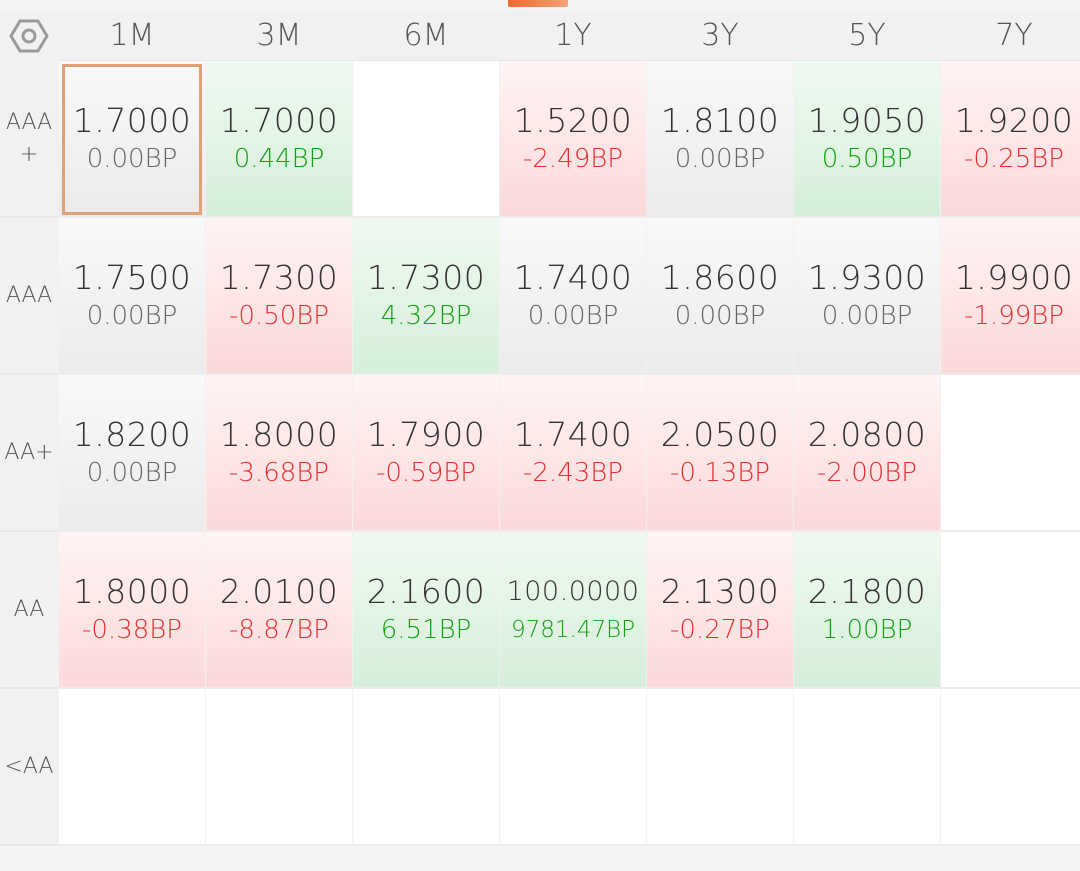 This screenshot has height=871, width=1080. What do you see at coordinates (29, 610) in the screenshot?
I see `rating-label: AA` at bounding box center [29, 610].